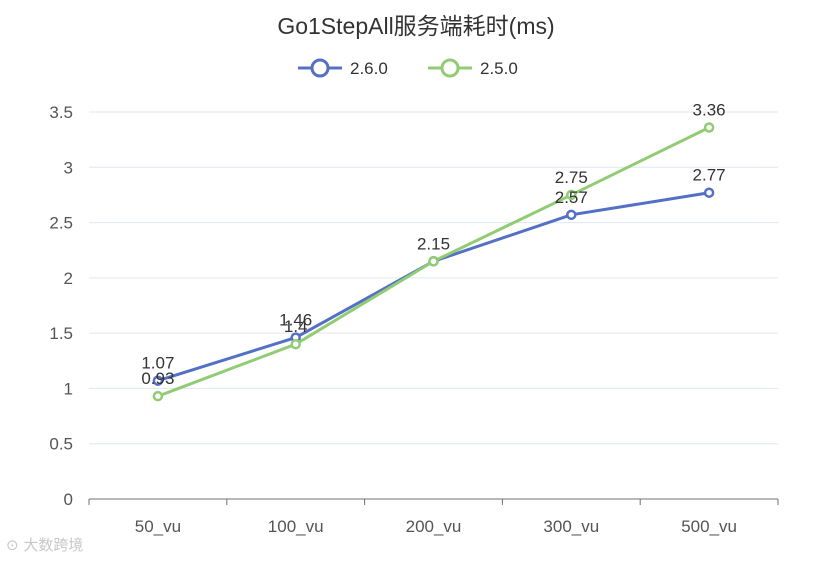 This screenshot has width=832, height=562. I want to click on watermark-text: 大数跨境, so click(53, 545).